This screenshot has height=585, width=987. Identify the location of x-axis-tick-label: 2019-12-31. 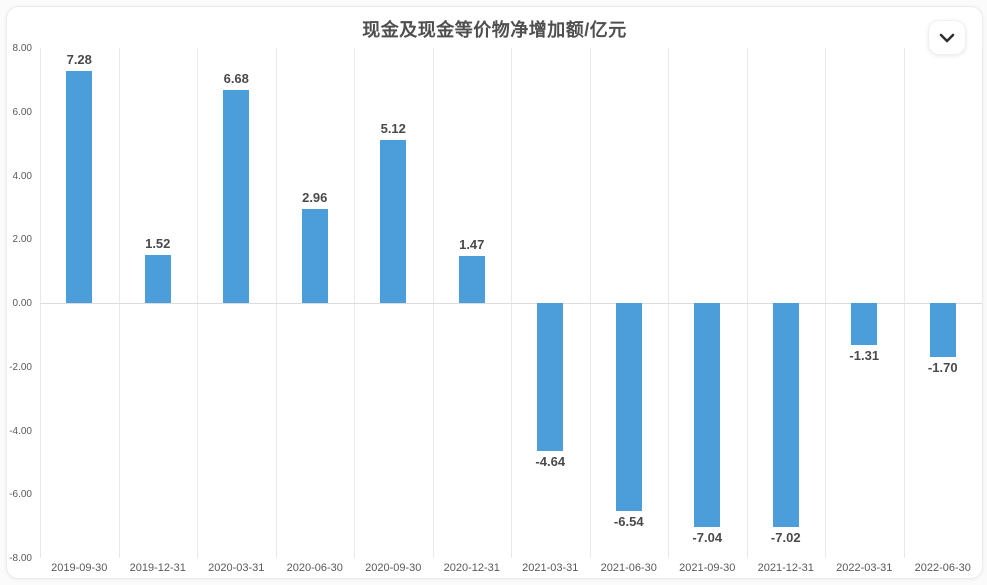
(157, 568).